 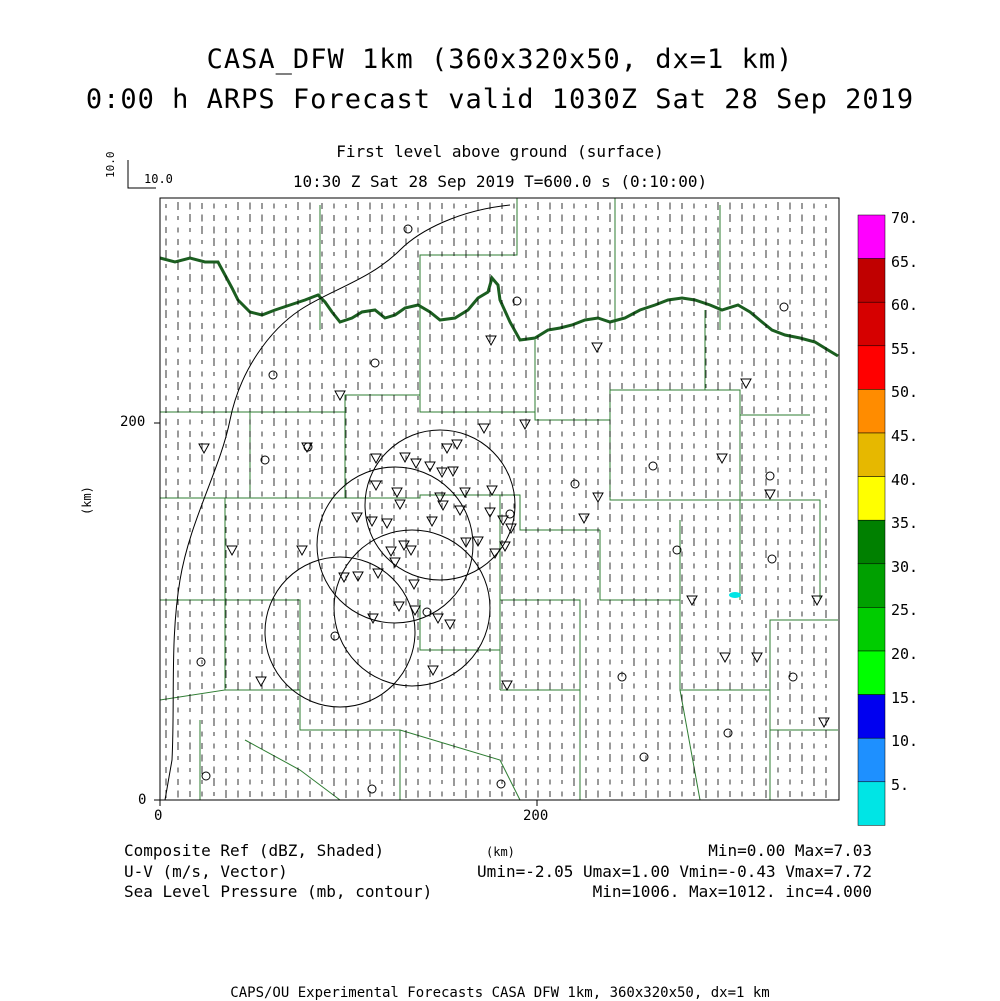 I want to click on state-border, so click(x=499, y=307).